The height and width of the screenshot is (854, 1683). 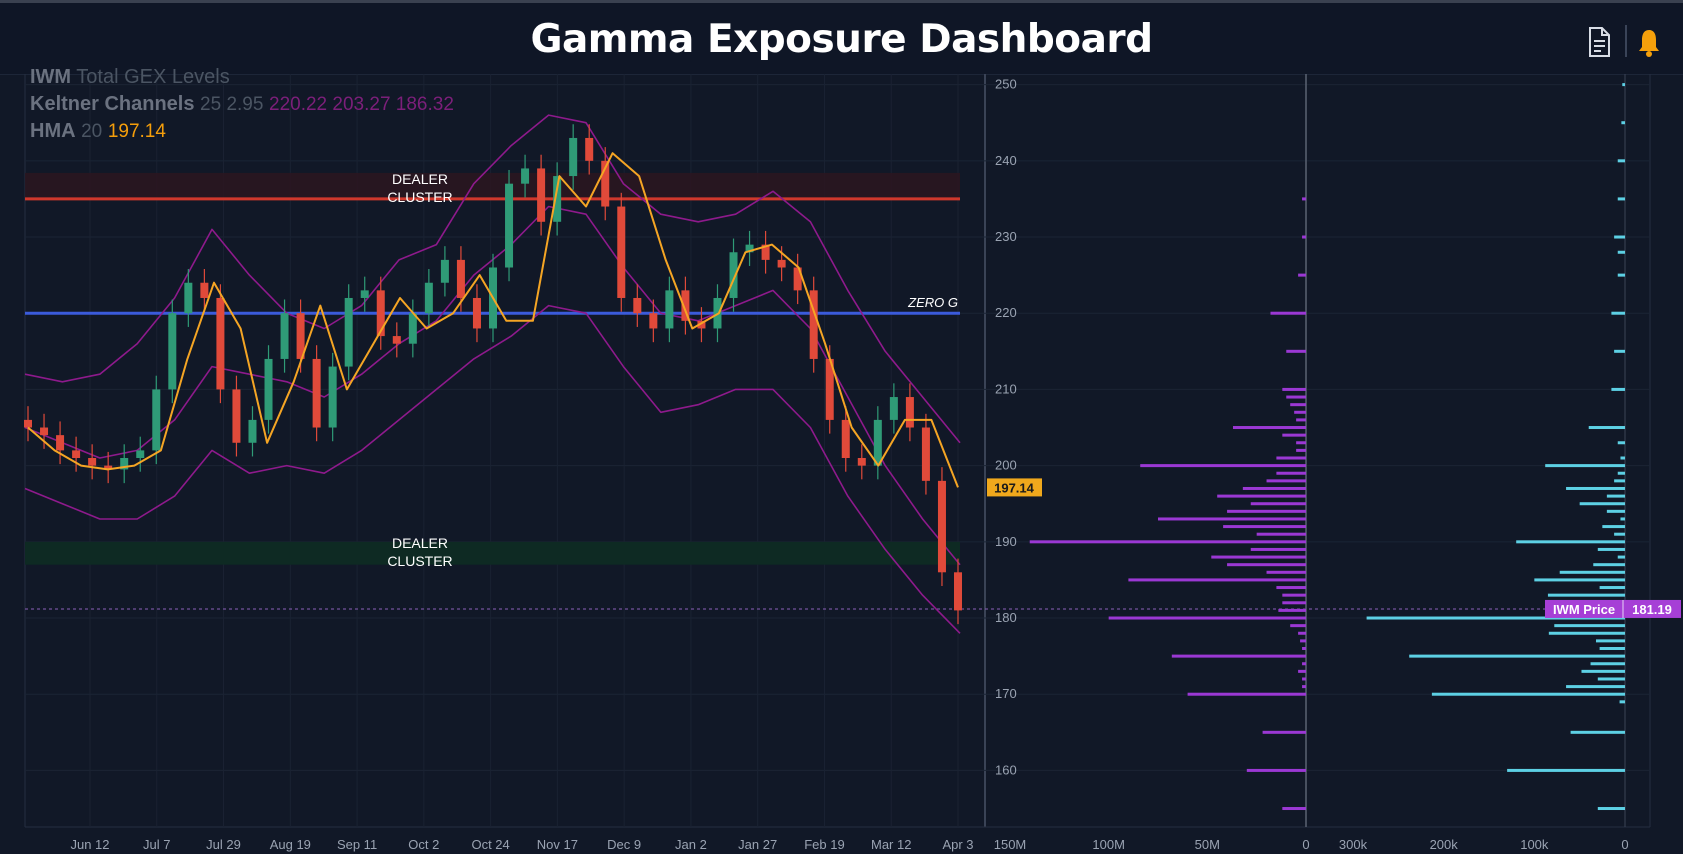 I want to click on x-tick-label: Feb 19, so click(x=824, y=844).